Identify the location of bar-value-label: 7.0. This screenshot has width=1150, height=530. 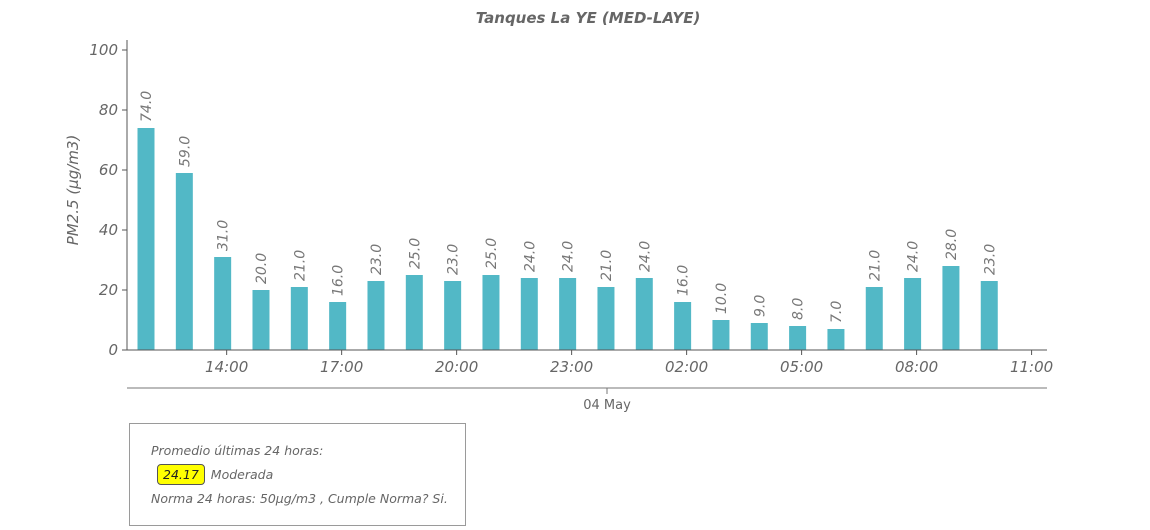
(837, 312).